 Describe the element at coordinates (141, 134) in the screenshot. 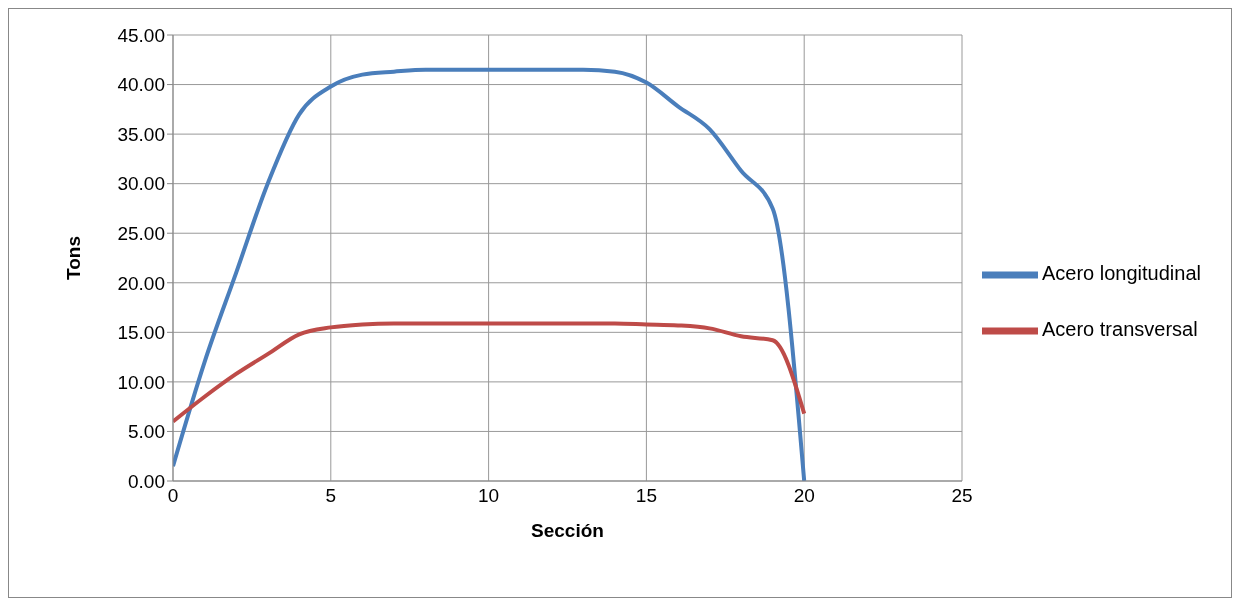

I see `y-tick-label: 35.00` at that location.